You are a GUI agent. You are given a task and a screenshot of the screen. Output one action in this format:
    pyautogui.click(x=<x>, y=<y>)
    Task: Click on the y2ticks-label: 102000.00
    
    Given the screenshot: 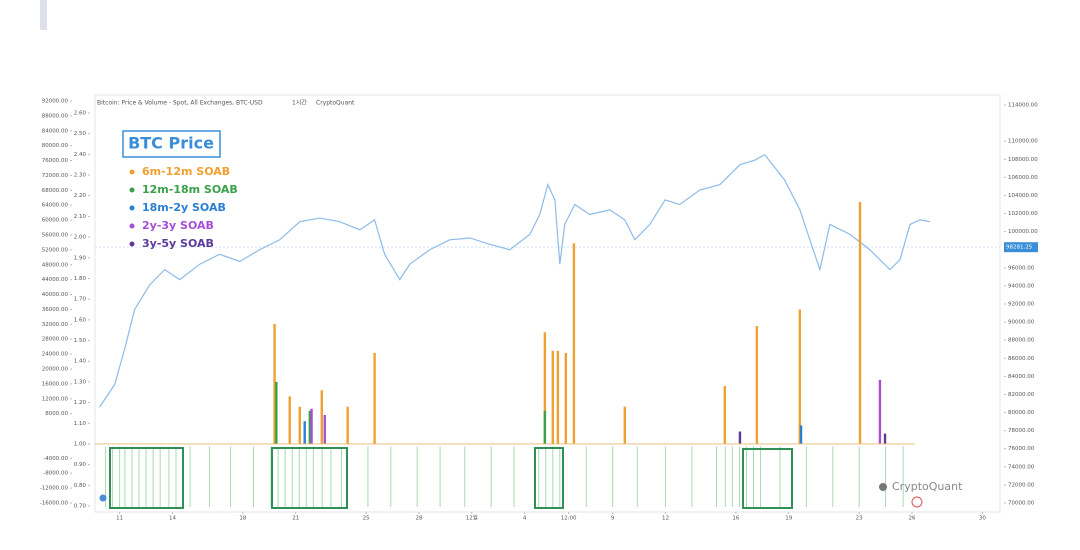 What is the action you would take?
    pyautogui.click(x=1023, y=214)
    